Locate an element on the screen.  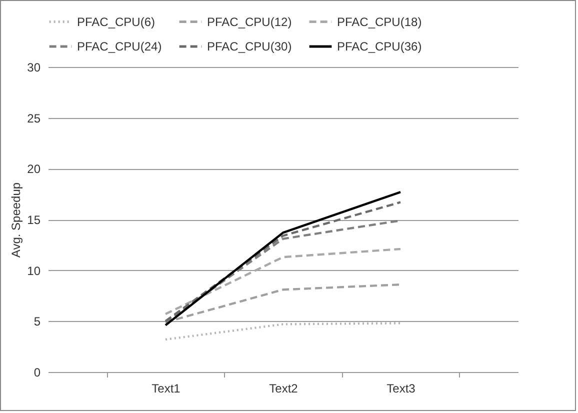
y-tick-label: 15 is located at coordinates (34, 220).